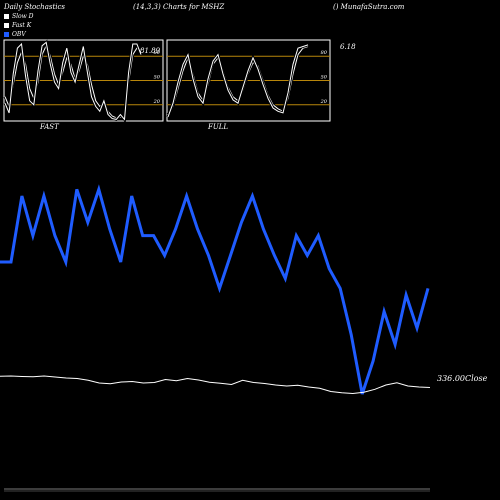  Describe the element at coordinates (6, 25) in the screenshot. I see `legend-swatch-fast-k` at that location.